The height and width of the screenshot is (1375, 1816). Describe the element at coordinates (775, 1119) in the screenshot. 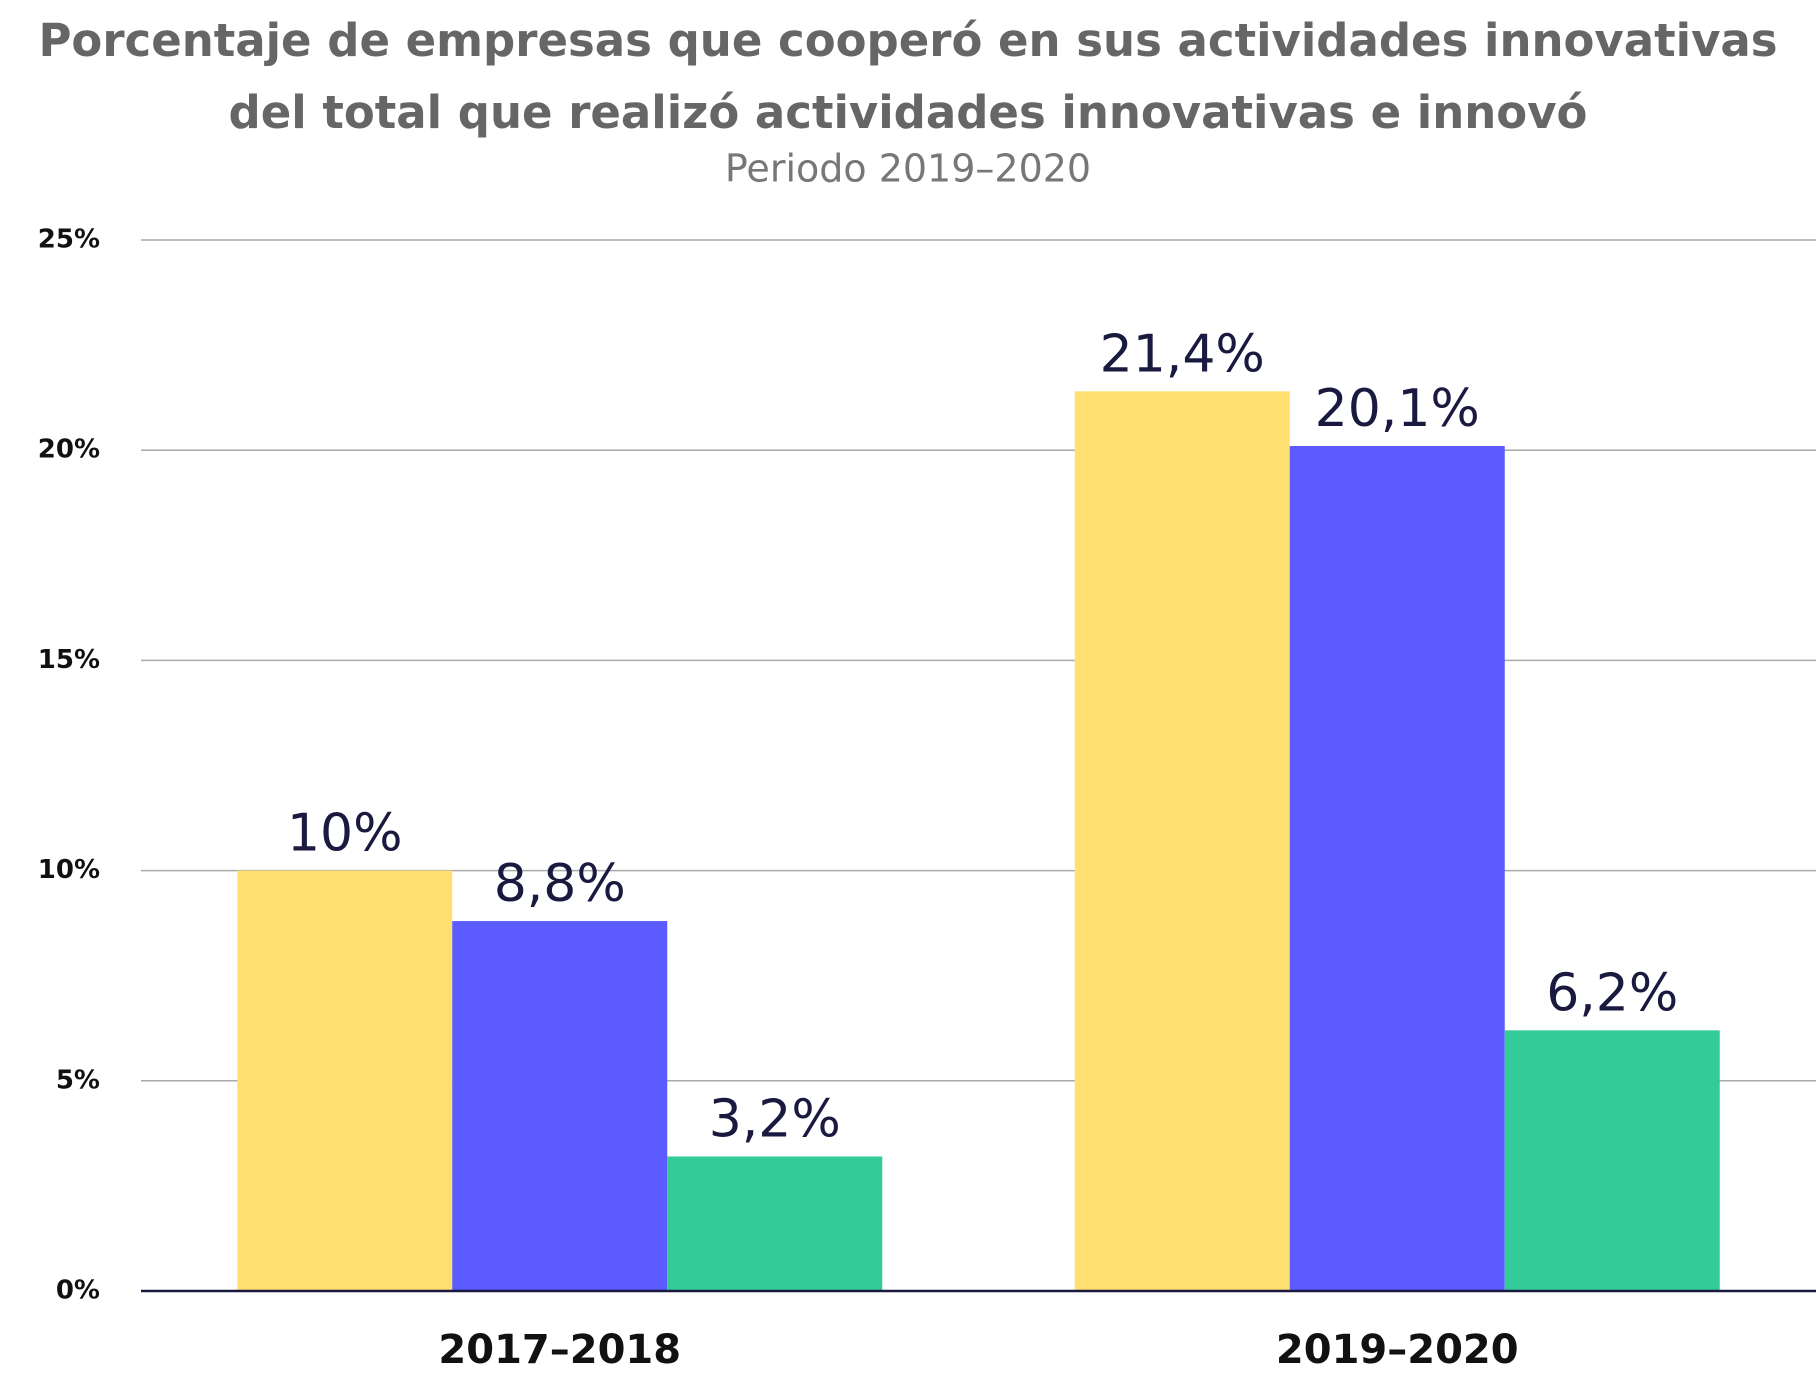

I see `value-label: 3,2%` at that location.